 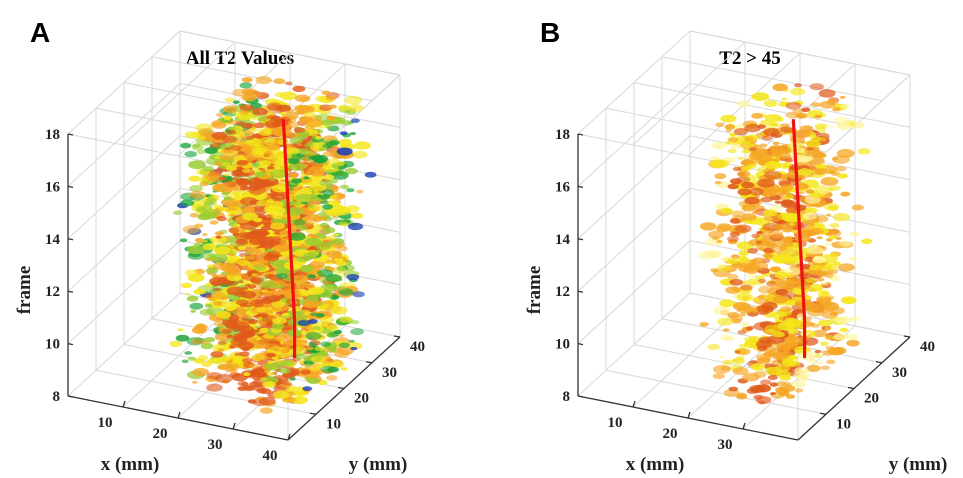 What do you see at coordinates (918, 464) in the screenshot?
I see `y-axis-label: y (mm)` at bounding box center [918, 464].